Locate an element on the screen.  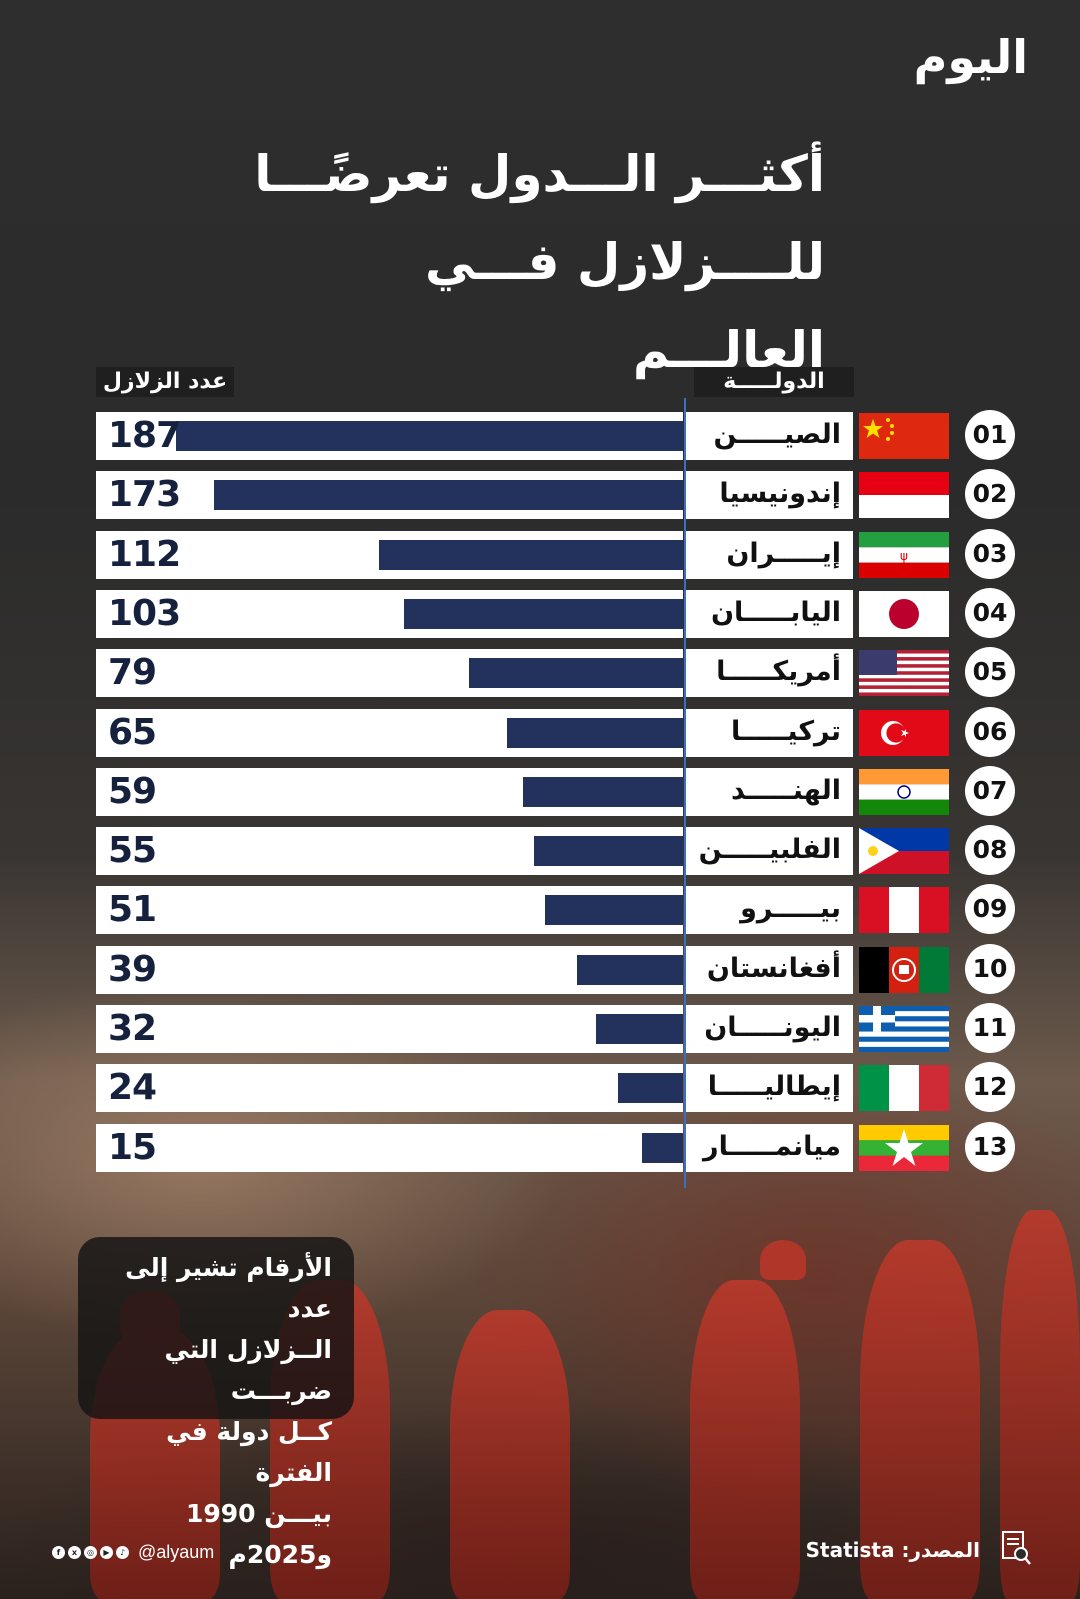
country-name: إيـــــران is located at coordinates (783, 553).